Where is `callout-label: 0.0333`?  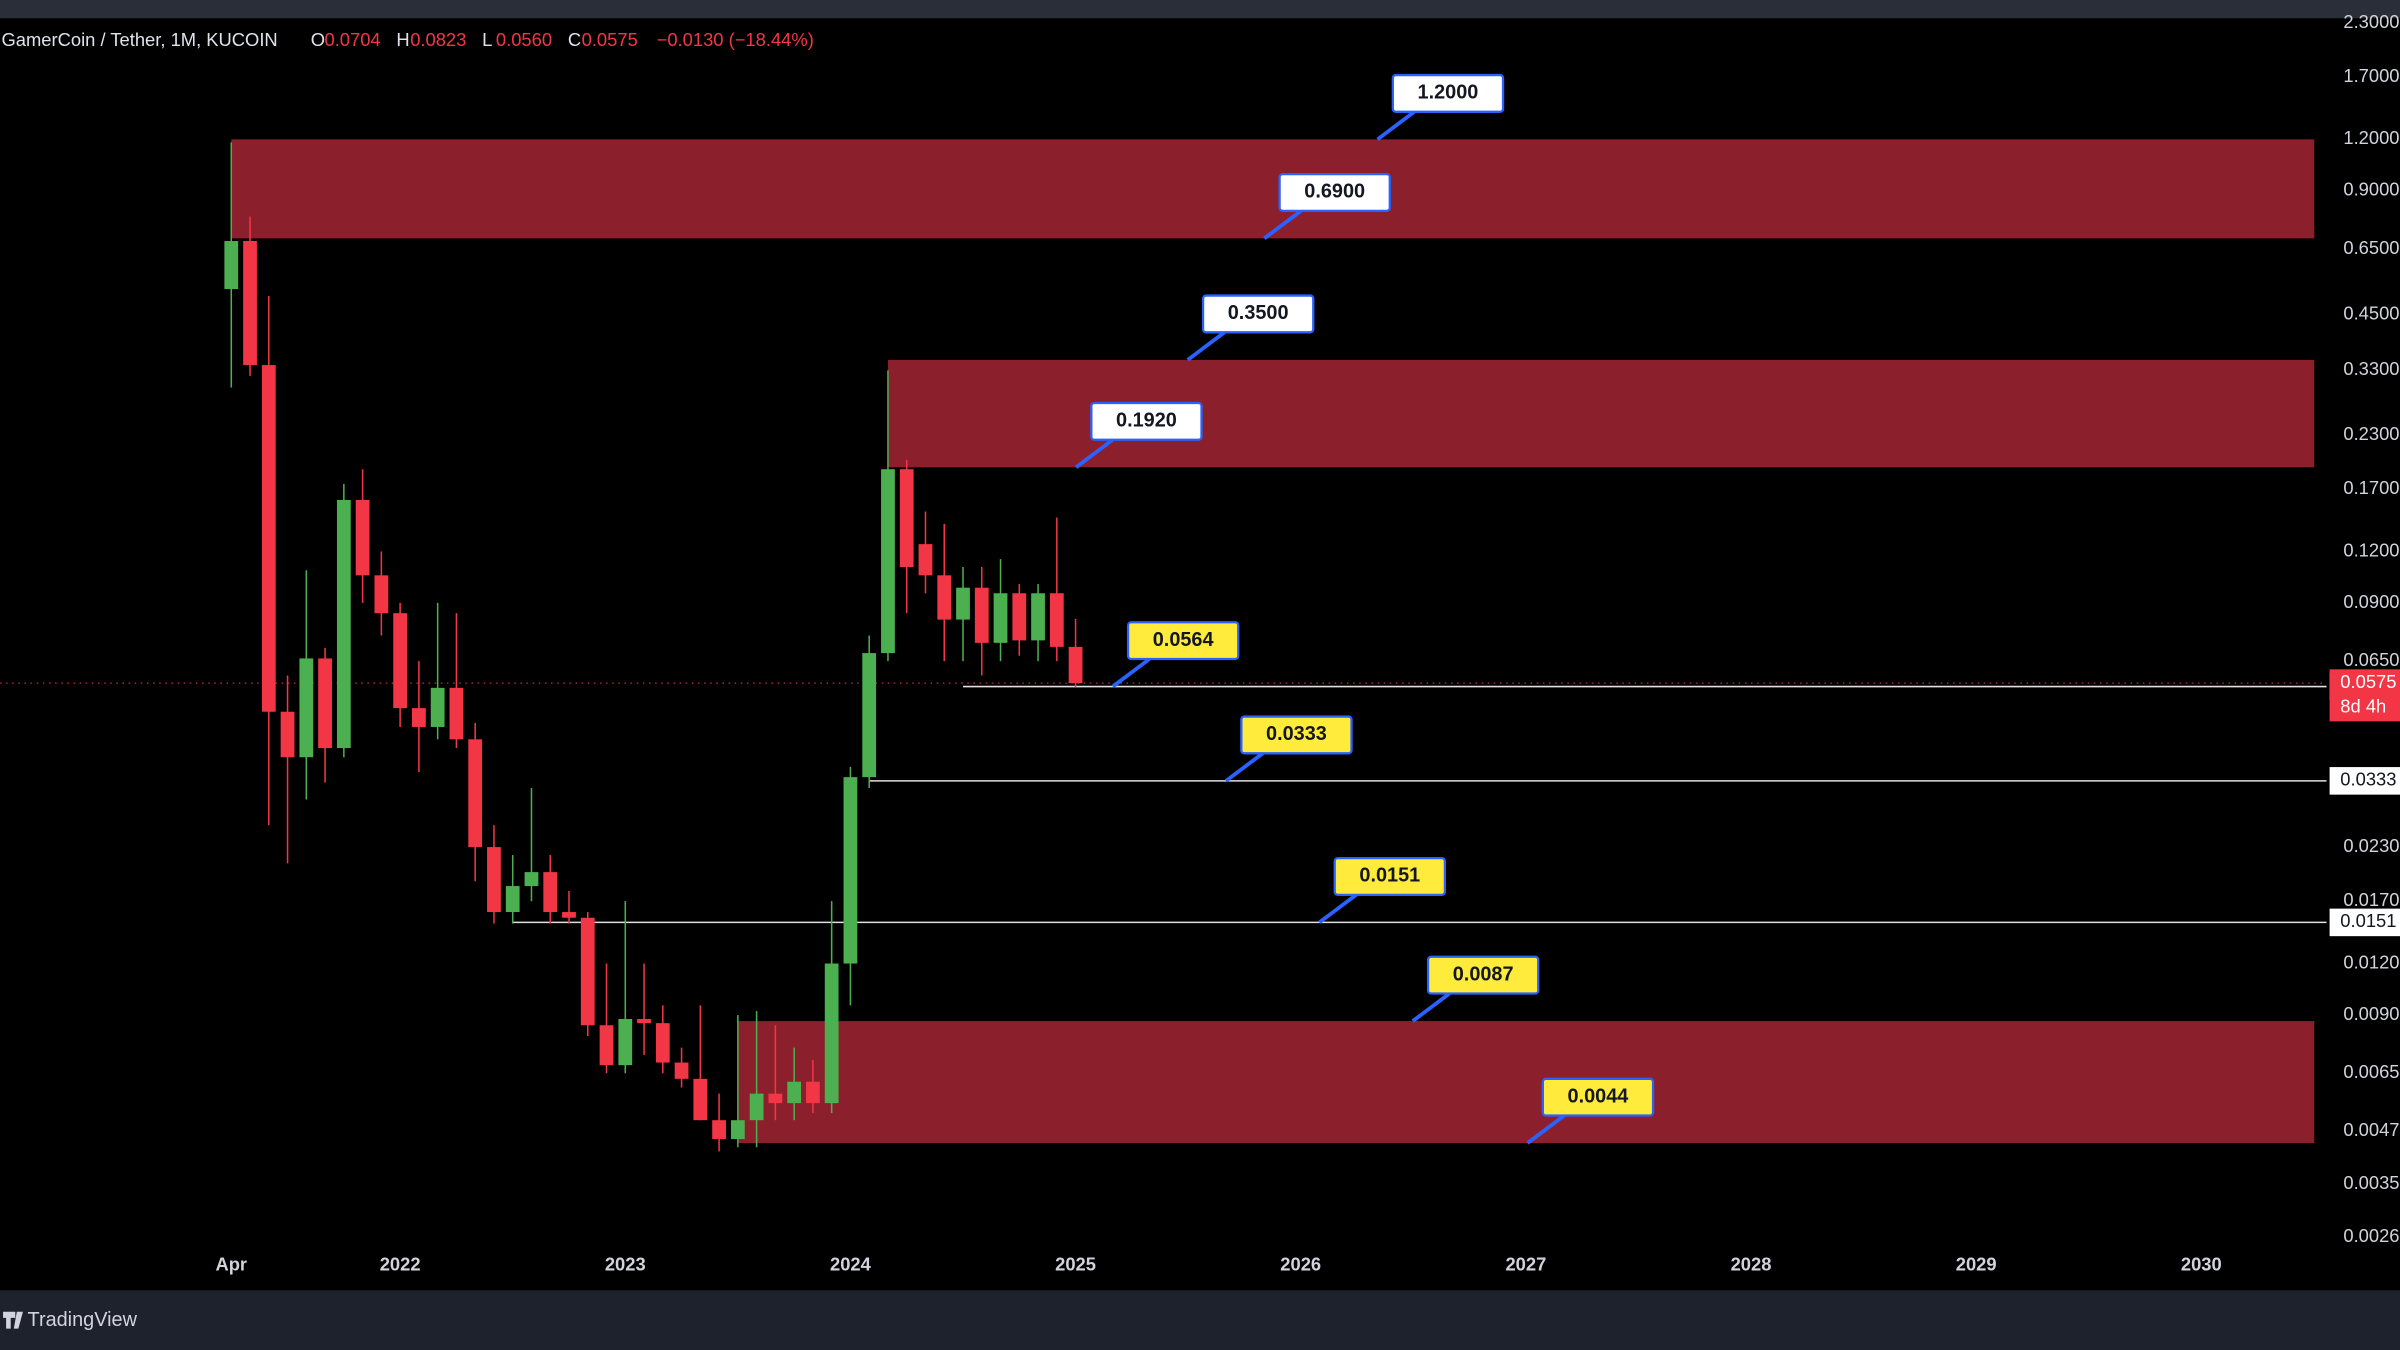 callout-label: 0.0333 is located at coordinates (1296, 734).